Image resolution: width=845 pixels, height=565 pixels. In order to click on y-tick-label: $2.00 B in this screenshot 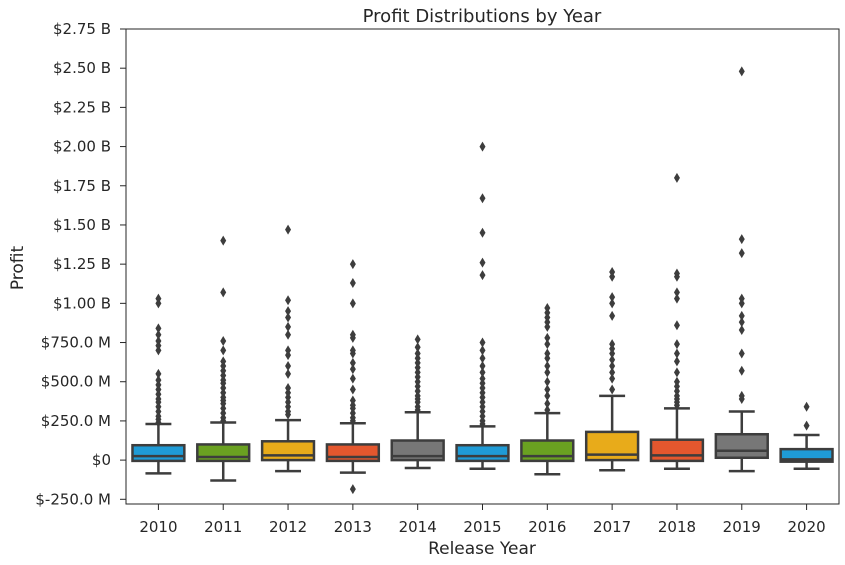, I will do `click(82, 147)`.